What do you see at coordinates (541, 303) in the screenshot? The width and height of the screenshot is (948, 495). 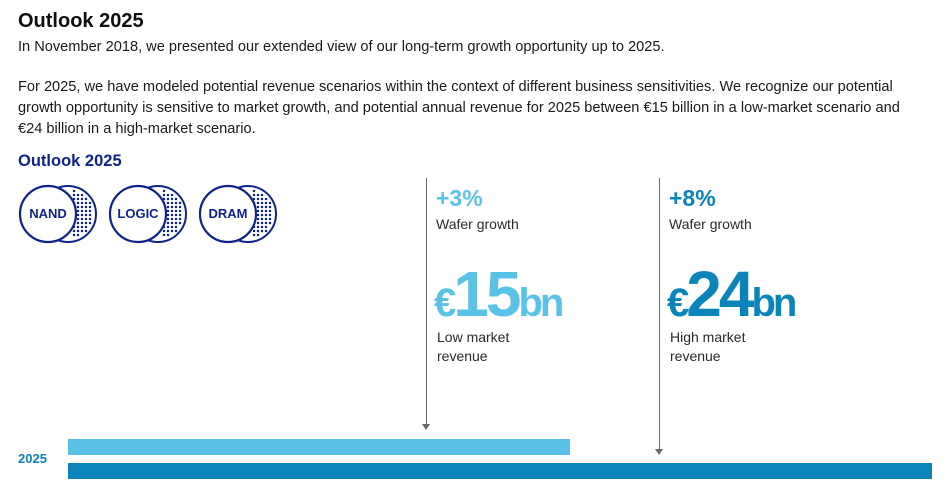 I see `low-unit: bn` at bounding box center [541, 303].